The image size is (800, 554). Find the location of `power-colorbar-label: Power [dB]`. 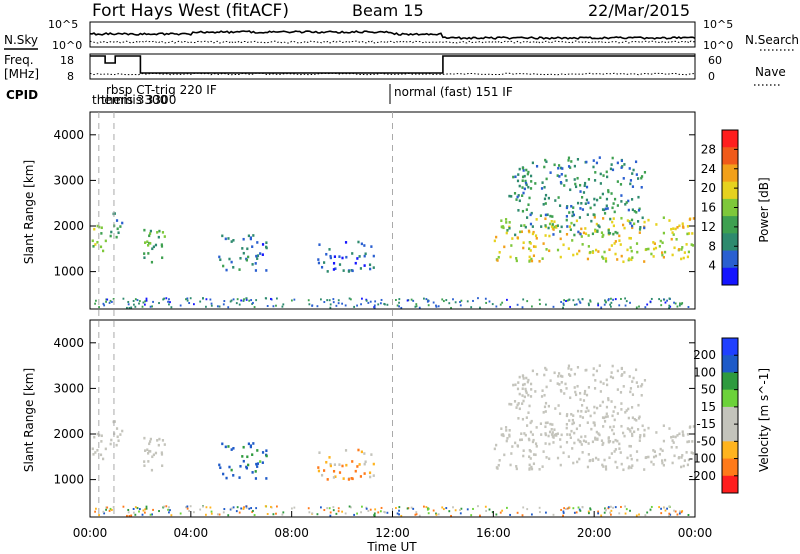

power-colorbar-label: Power [dB] is located at coordinates (764, 209).